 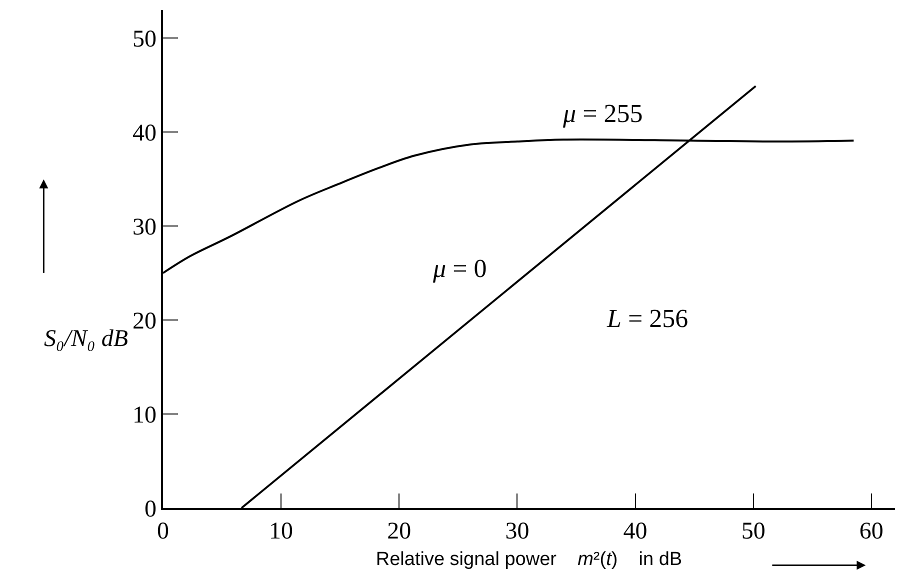 I want to click on y-tick-label: 20, so click(x=144, y=321).